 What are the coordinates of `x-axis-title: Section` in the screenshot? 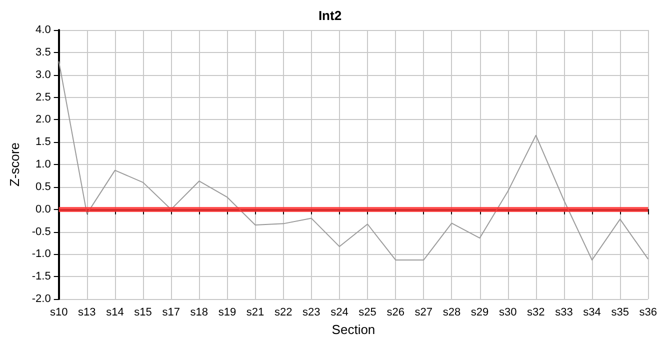 It's located at (354, 329).